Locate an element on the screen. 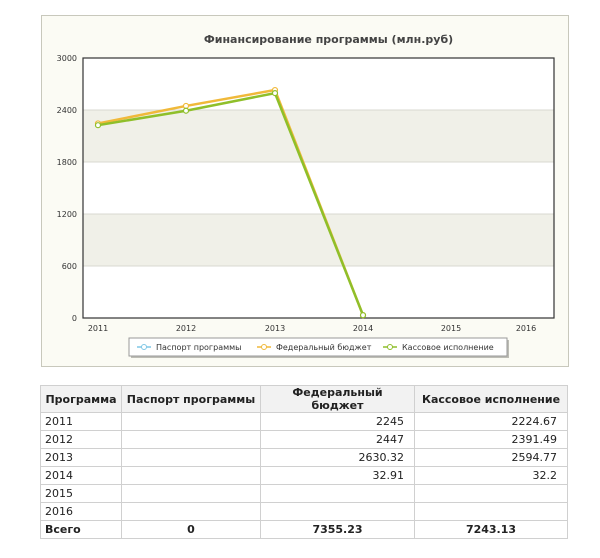  y-tick-label: 2400 is located at coordinates (67, 110).